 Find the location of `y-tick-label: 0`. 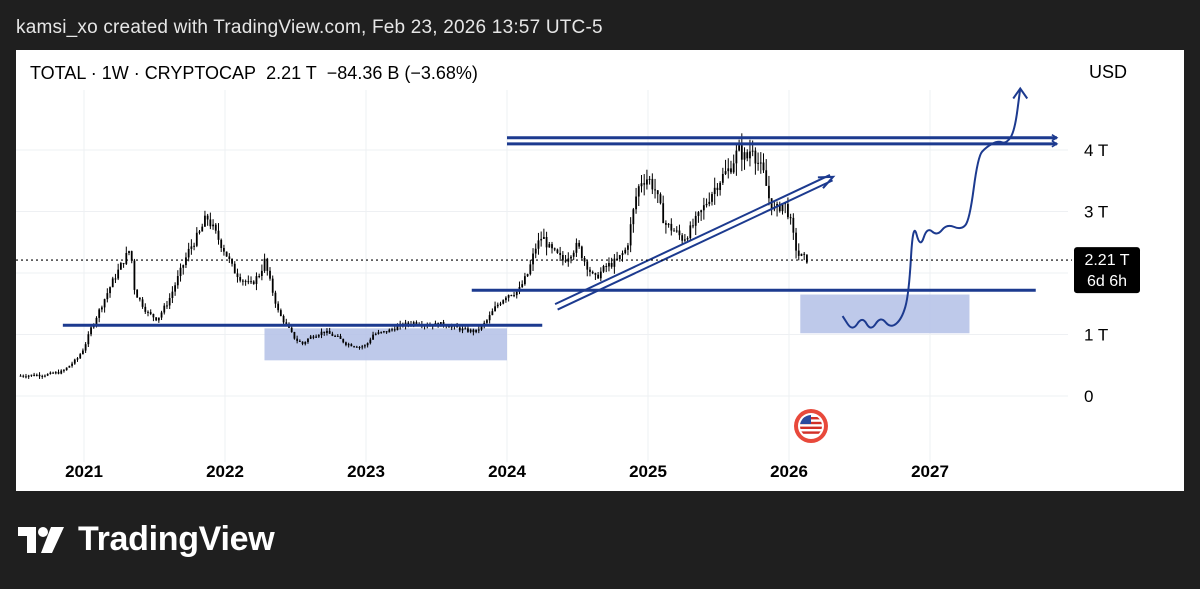

y-tick-label: 0 is located at coordinates (1088, 396).